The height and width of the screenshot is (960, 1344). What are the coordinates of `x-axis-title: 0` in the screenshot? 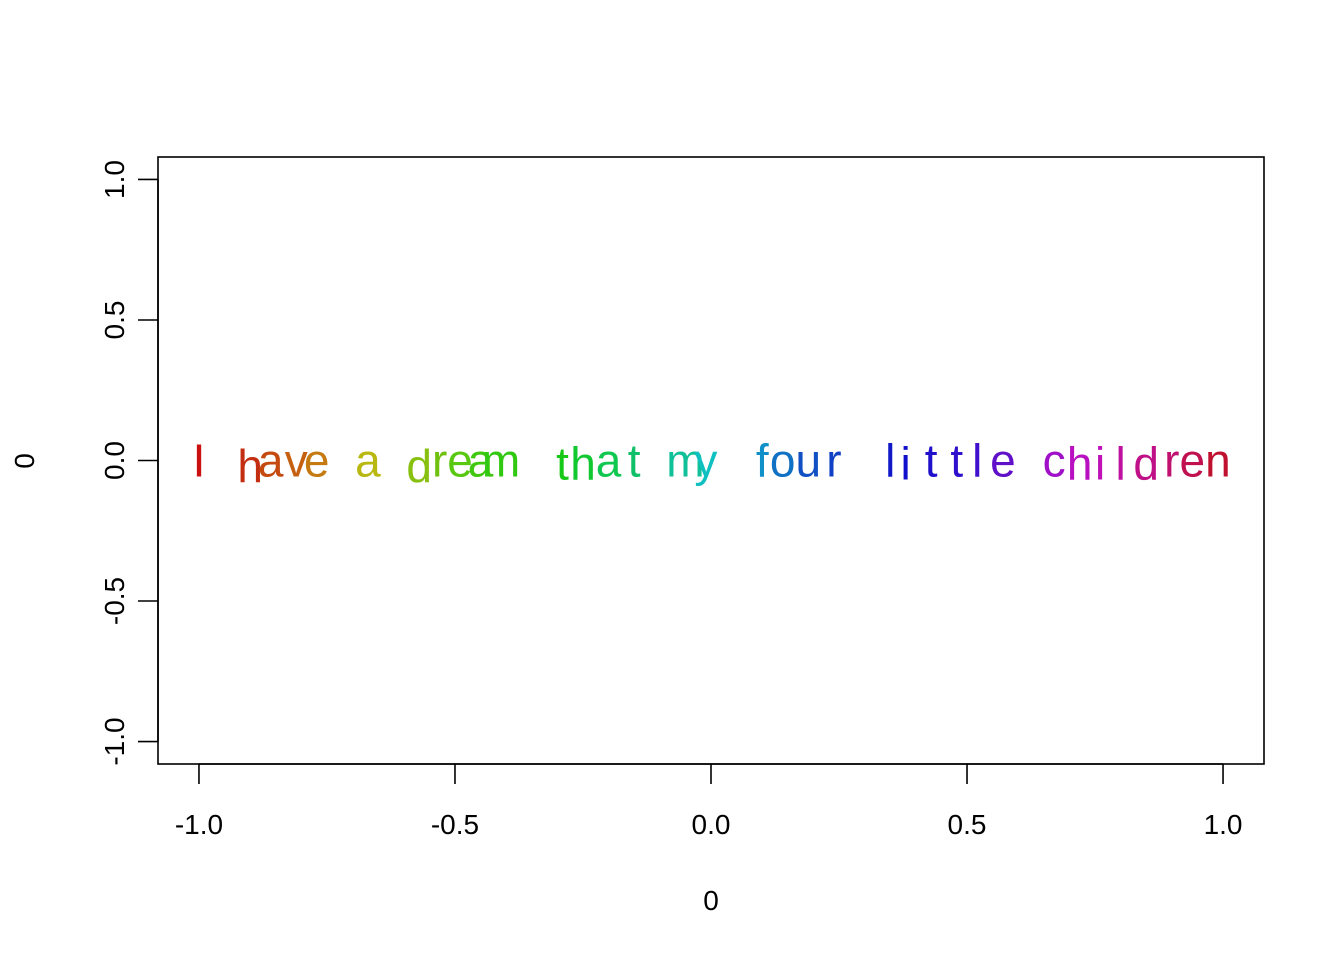 It's located at (711, 900).